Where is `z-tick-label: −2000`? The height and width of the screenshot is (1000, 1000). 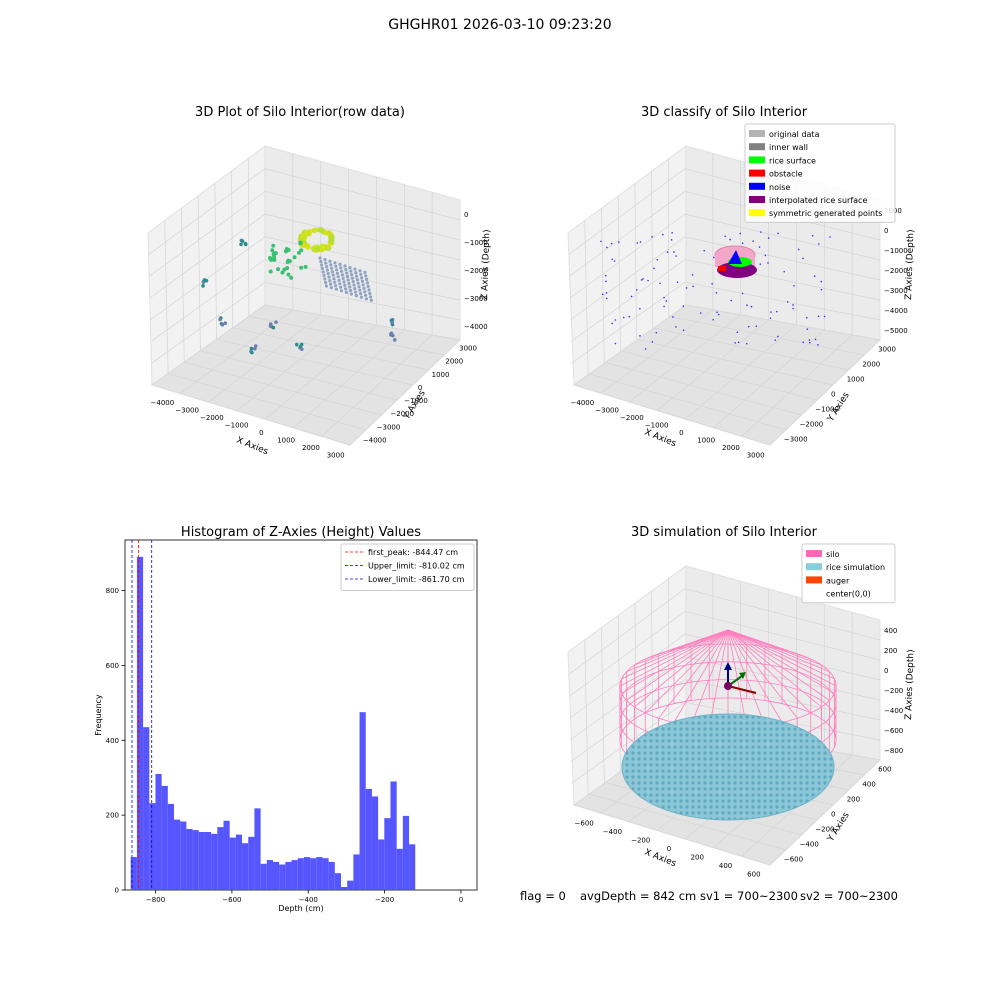
z-tick-label: −2000 is located at coordinates (476, 271).